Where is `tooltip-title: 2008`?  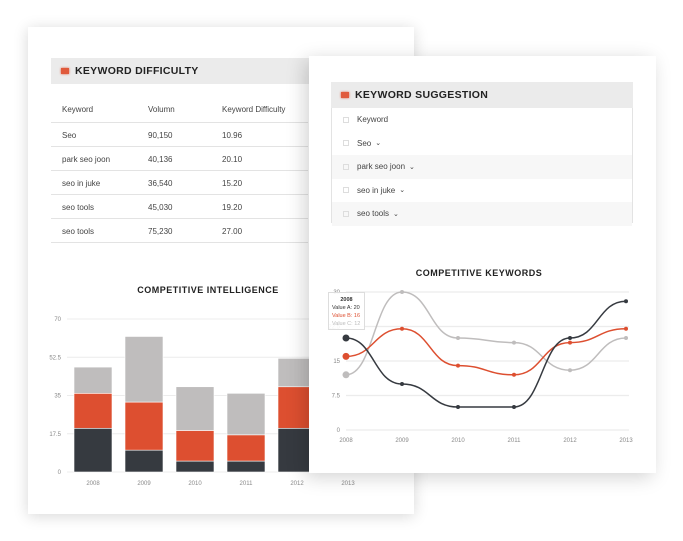
tooltip-title: 2008 is located at coordinates (346, 300).